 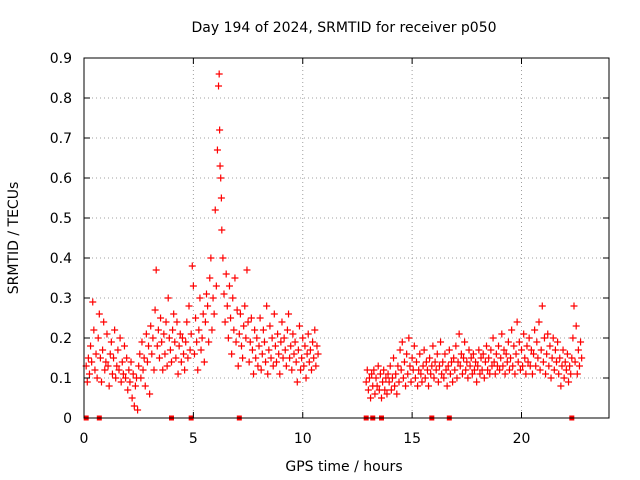 I want to click on y-tick-label: 0.5, so click(x=61, y=219).